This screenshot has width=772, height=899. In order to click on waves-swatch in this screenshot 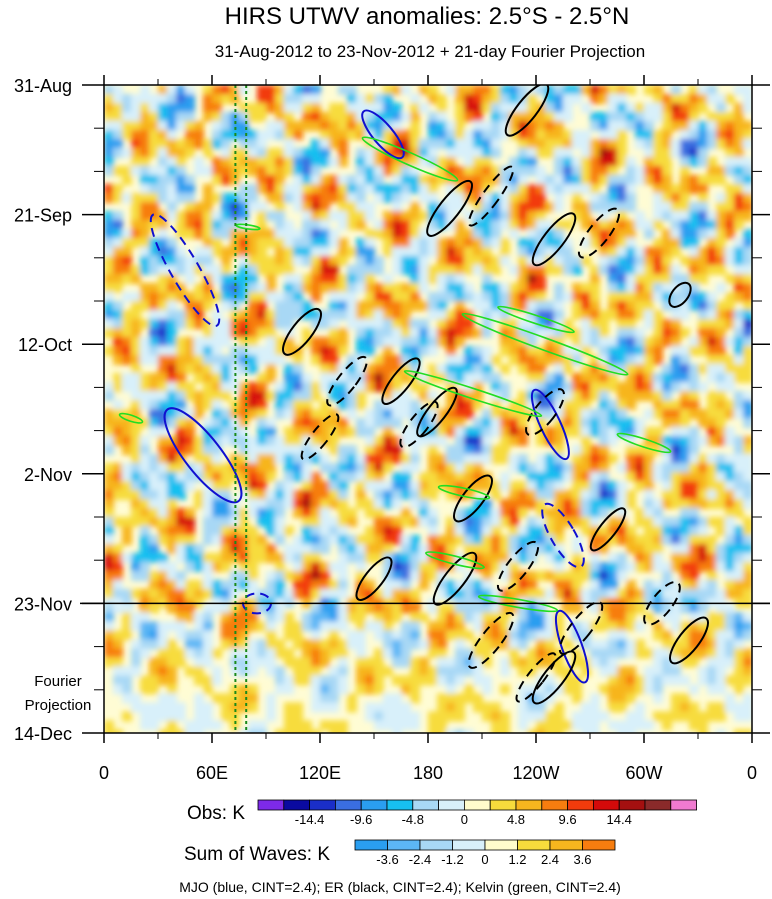, I will do `click(371, 845)`.